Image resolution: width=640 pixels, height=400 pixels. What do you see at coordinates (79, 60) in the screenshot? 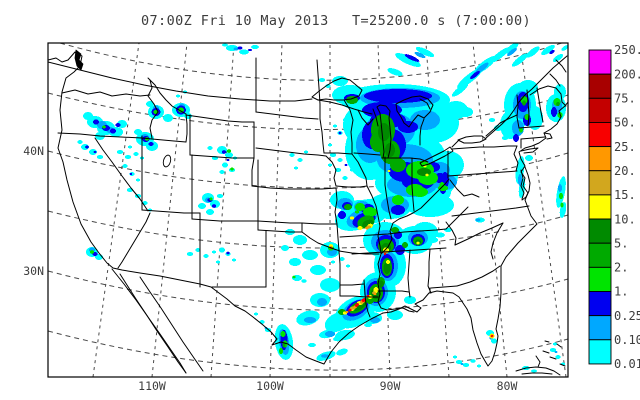
I see `puget-sound-detail` at bounding box center [79, 60].